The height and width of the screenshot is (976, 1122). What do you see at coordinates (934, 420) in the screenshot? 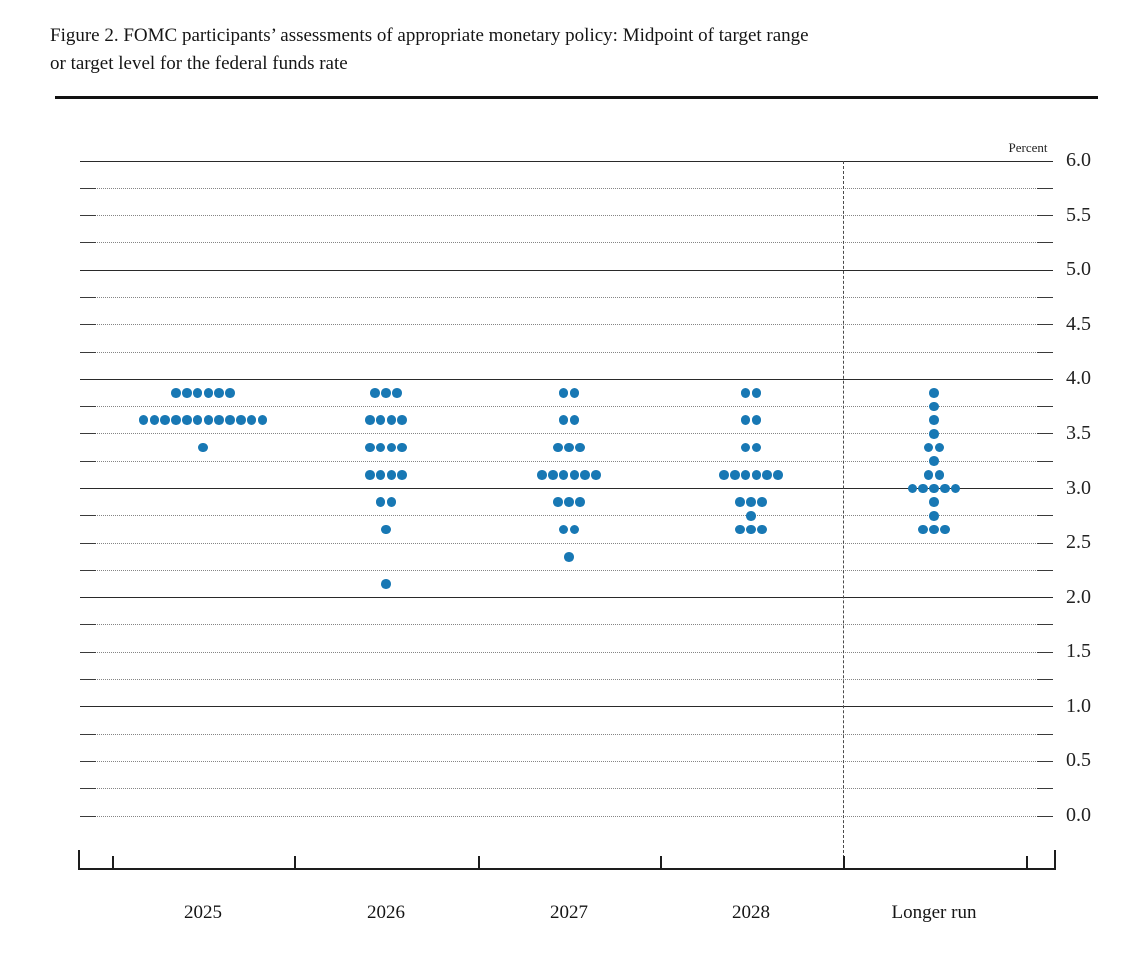
I see `projection-dot-longer-run-3.625` at bounding box center [934, 420].